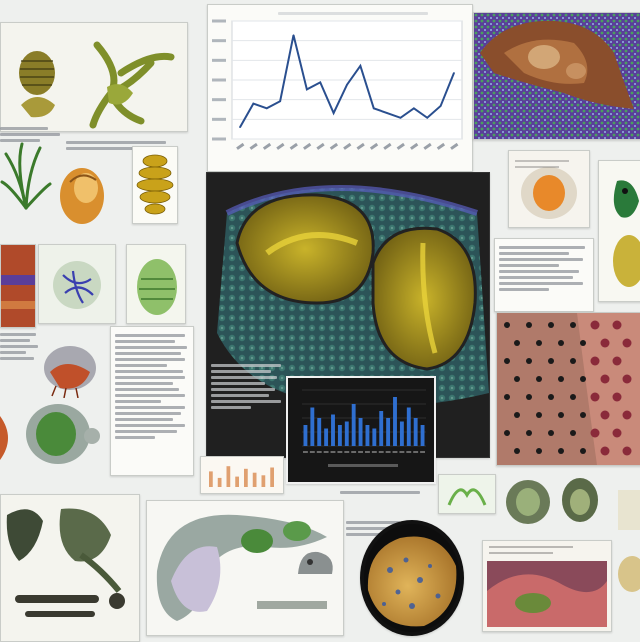 This screenshot has width=640, height=642. I want to click on bottom-left-specimens-illustration, so click(70, 568).